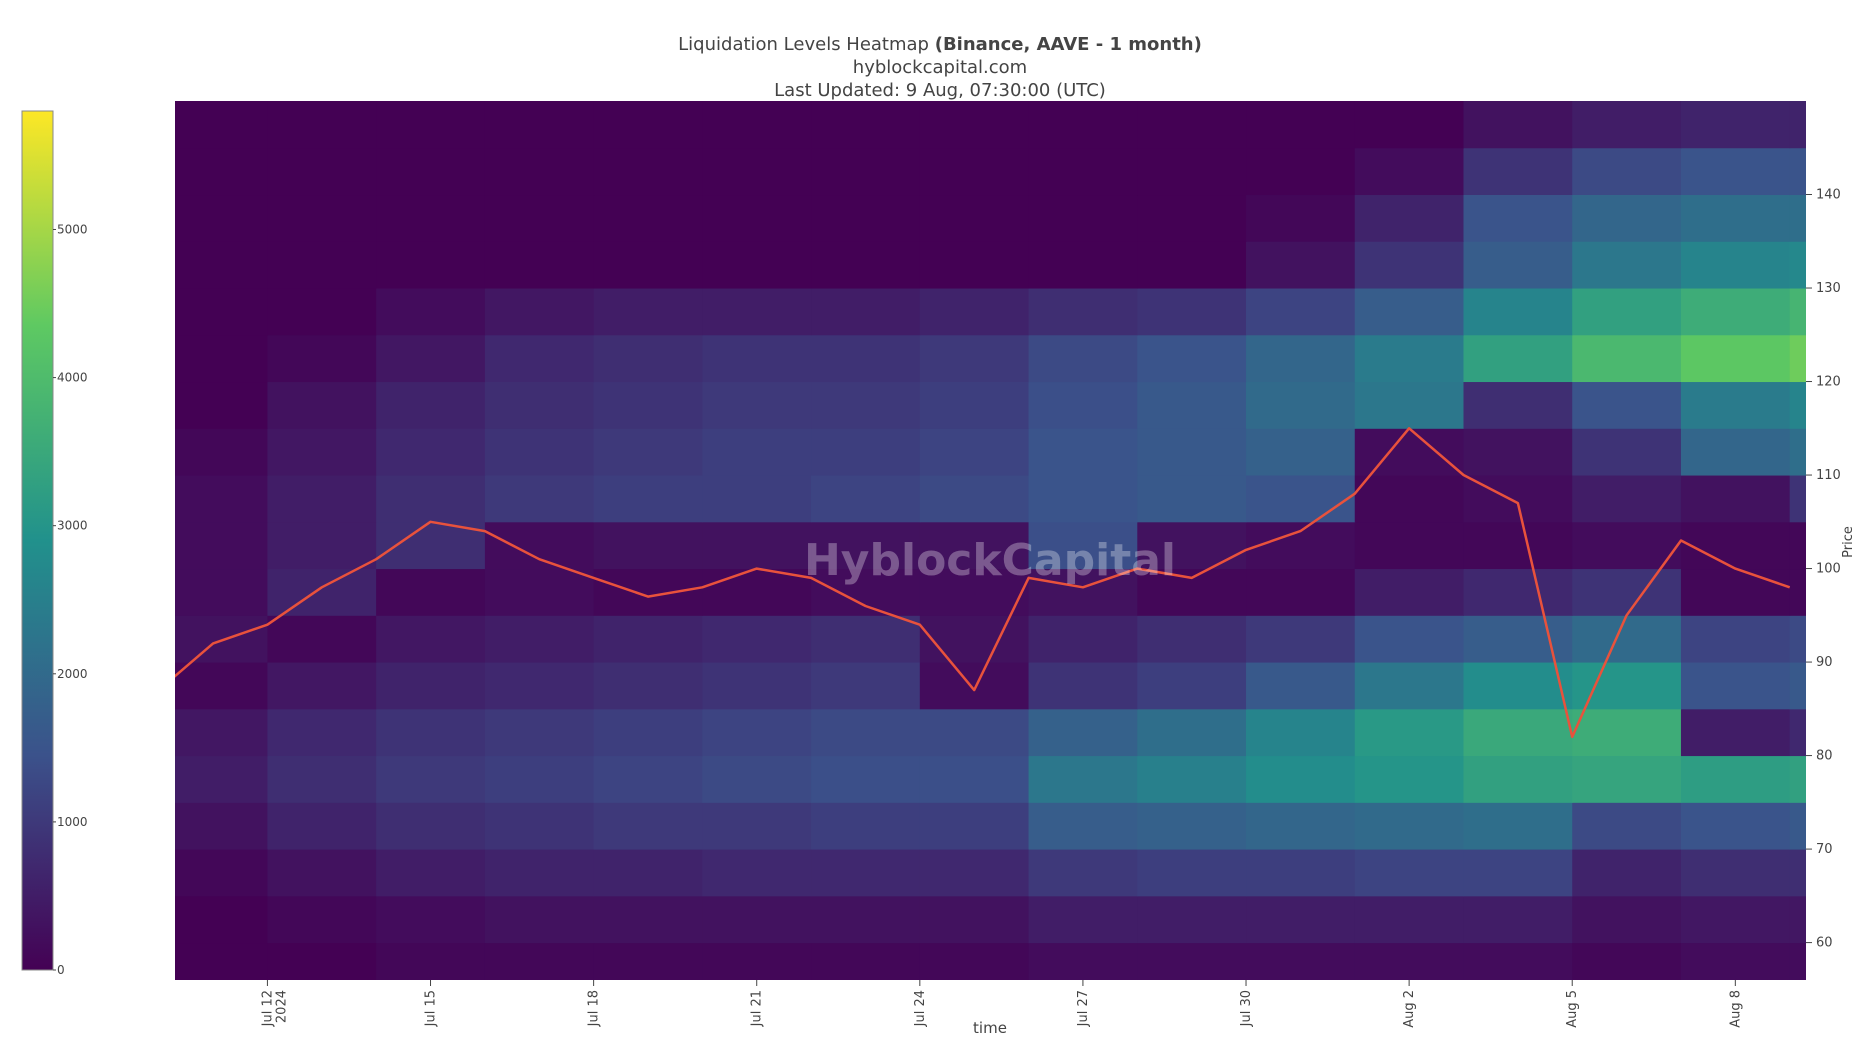 This screenshot has width=1866, height=1054. What do you see at coordinates (1828, 475) in the screenshot?
I see `y-tick-label: 110` at bounding box center [1828, 475].